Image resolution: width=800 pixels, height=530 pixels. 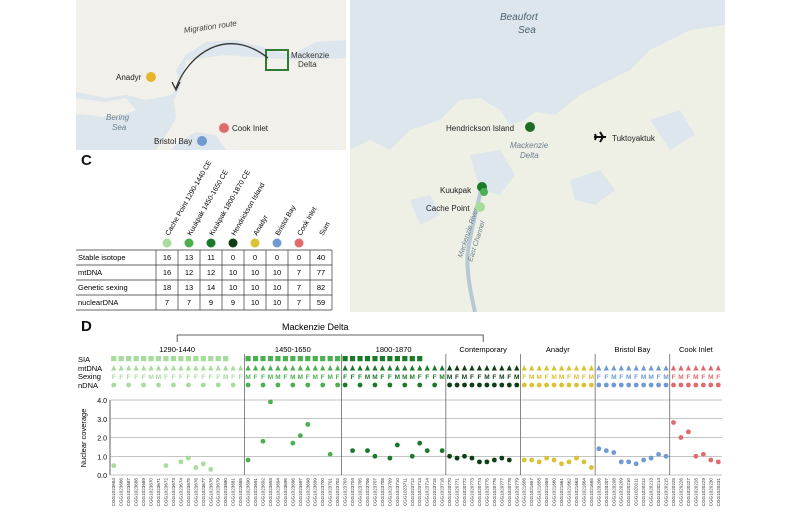 What do you see at coordinates (315, 492) in the screenshot?
I see `sample-id-label: CGG1023699` at bounding box center [315, 492].